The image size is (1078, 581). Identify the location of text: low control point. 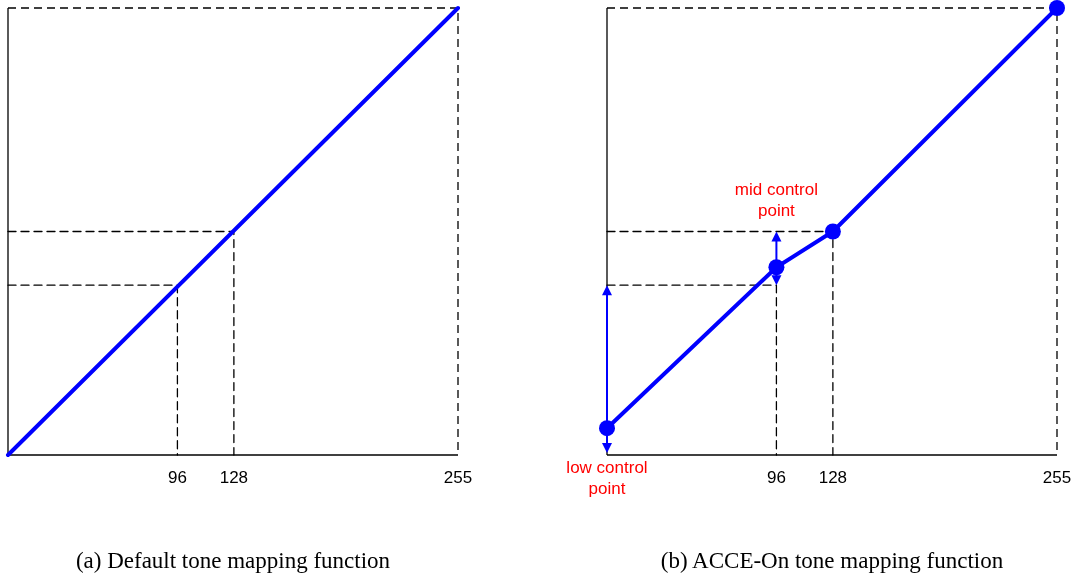
(607, 478).